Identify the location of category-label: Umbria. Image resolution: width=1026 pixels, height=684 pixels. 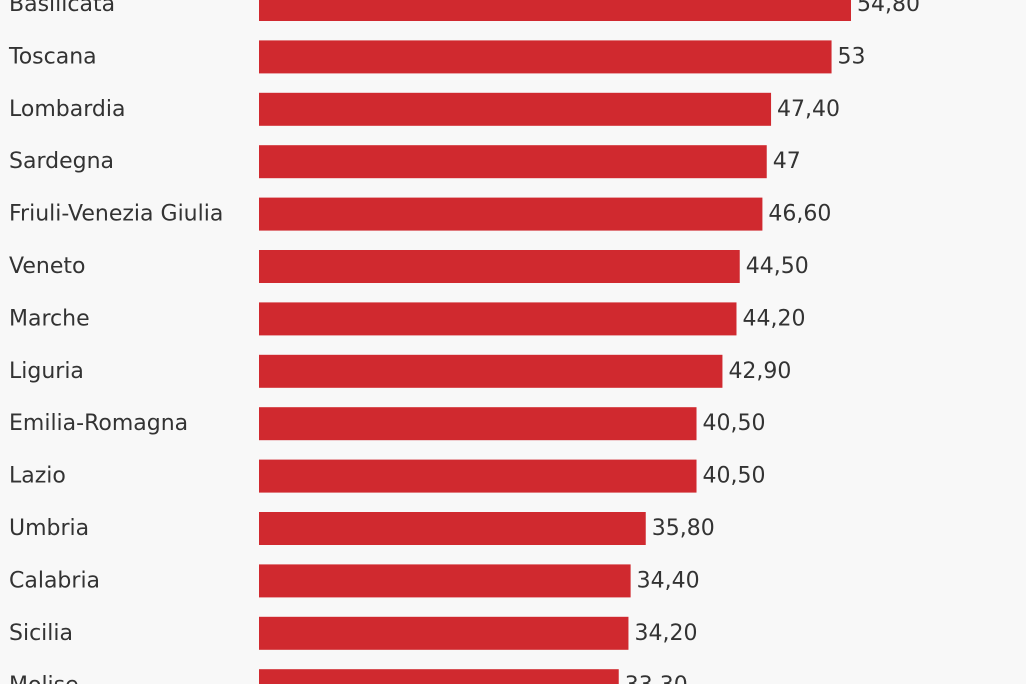
(49, 528).